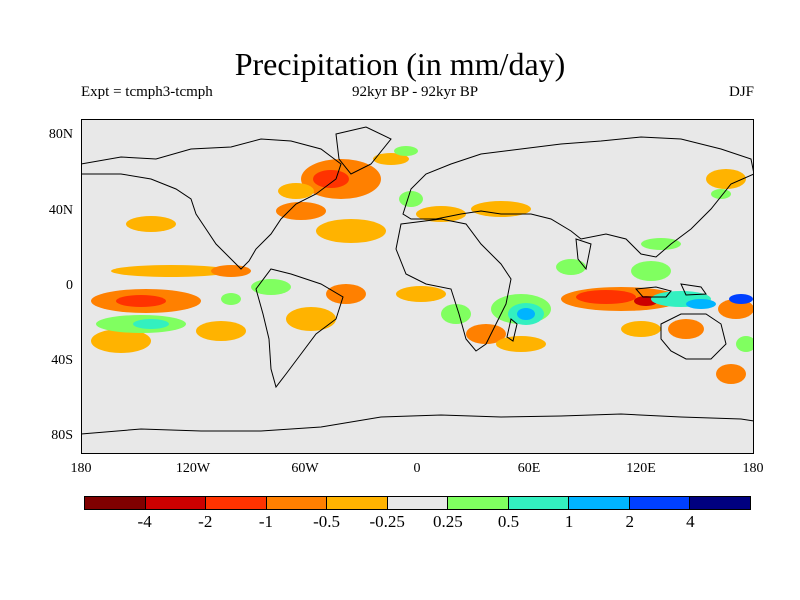  Describe the element at coordinates (508, 521) in the screenshot. I see `colorbar-label: 0.5` at that location.